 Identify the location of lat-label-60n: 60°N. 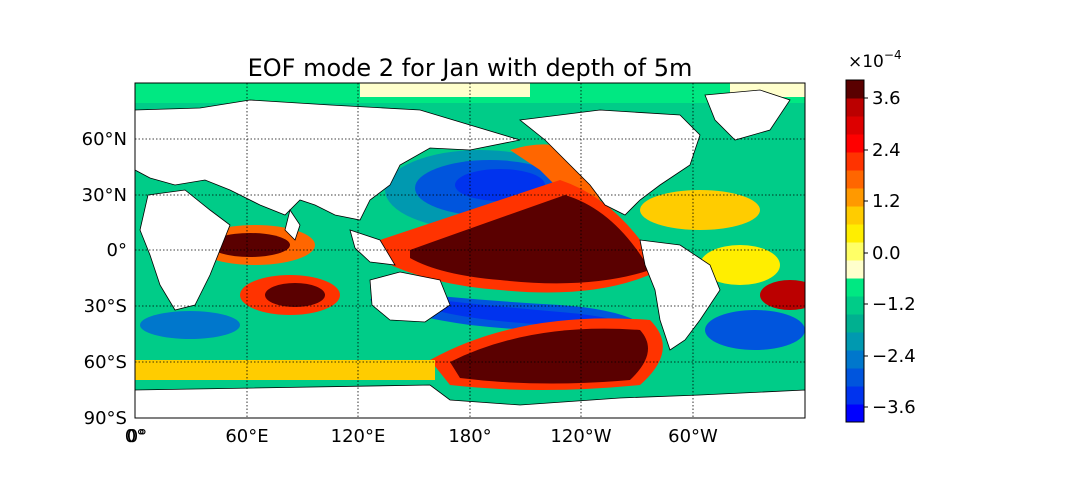
(104, 139).